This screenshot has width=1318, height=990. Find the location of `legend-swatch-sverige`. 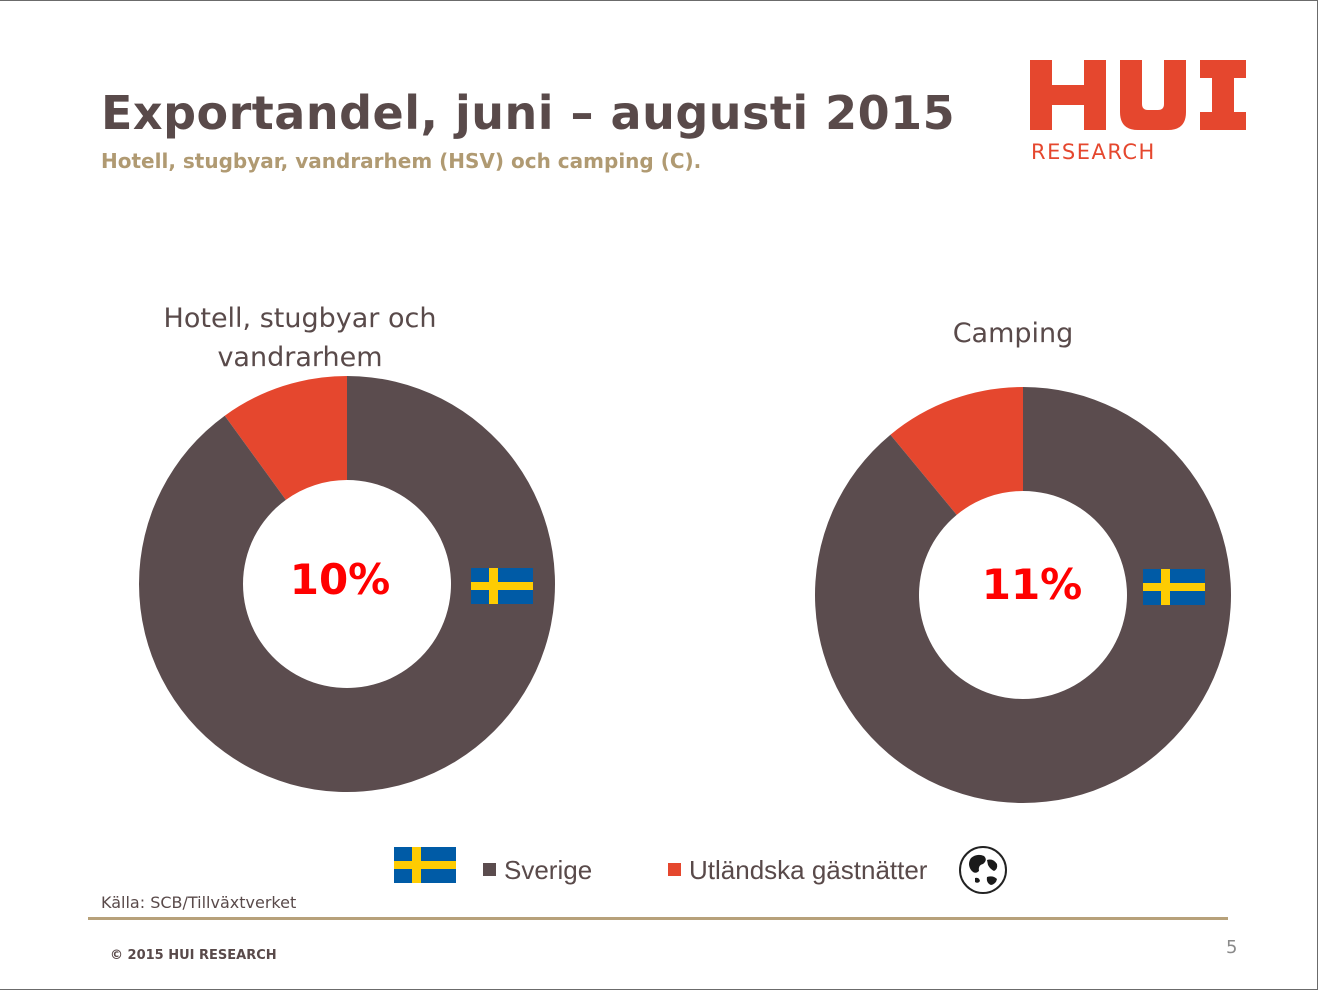

legend-swatch-sverige is located at coordinates (489, 869).